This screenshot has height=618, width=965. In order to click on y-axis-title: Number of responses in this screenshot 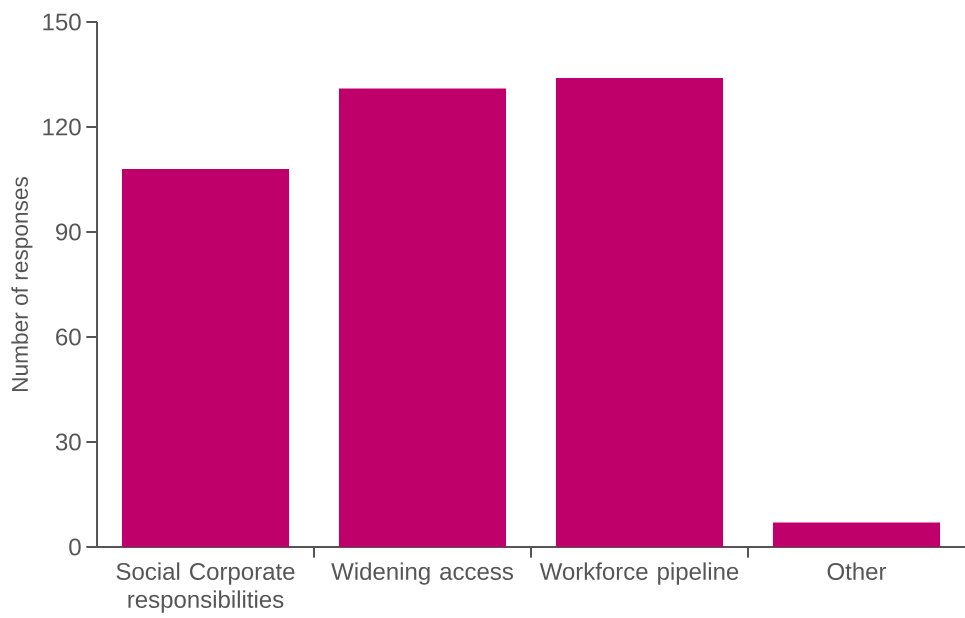, I will do `click(21, 284)`.